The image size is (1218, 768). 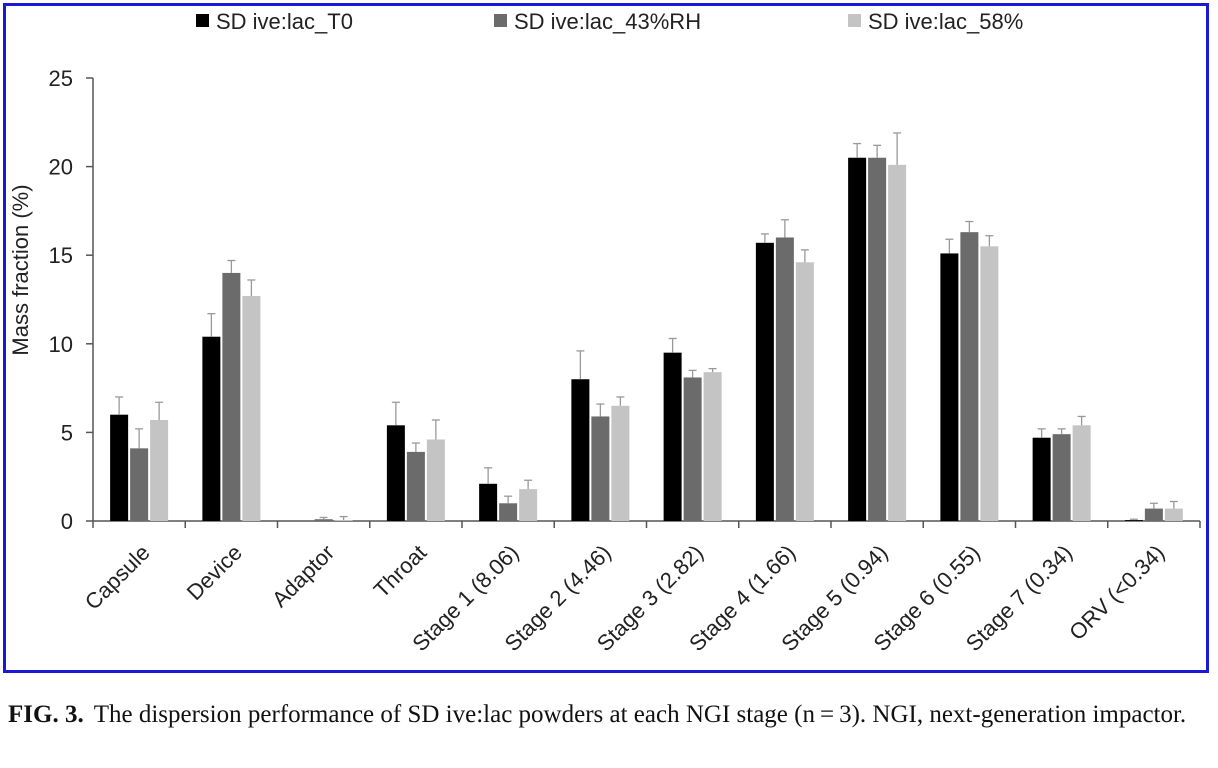 What do you see at coordinates (214, 572) in the screenshot?
I see `x-tick-label: Device` at bounding box center [214, 572].